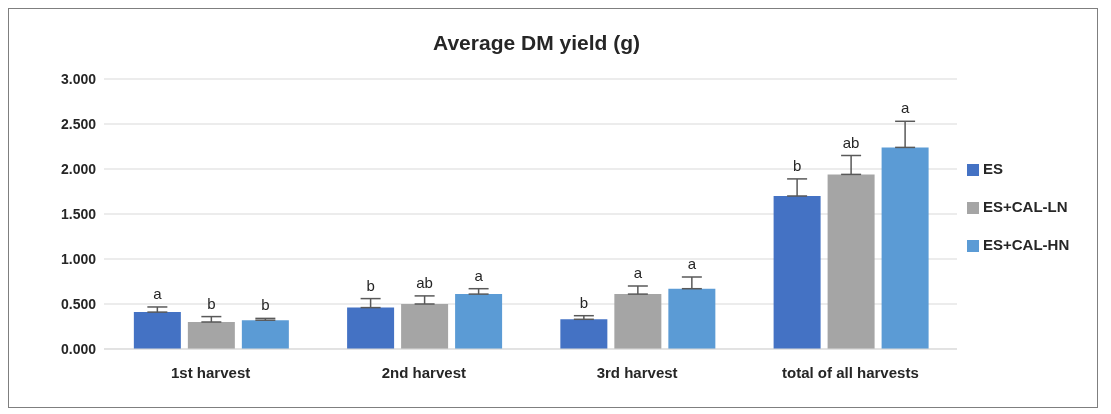 The height and width of the screenshot is (414, 1111). I want to click on legend-label: ES, so click(993, 168).